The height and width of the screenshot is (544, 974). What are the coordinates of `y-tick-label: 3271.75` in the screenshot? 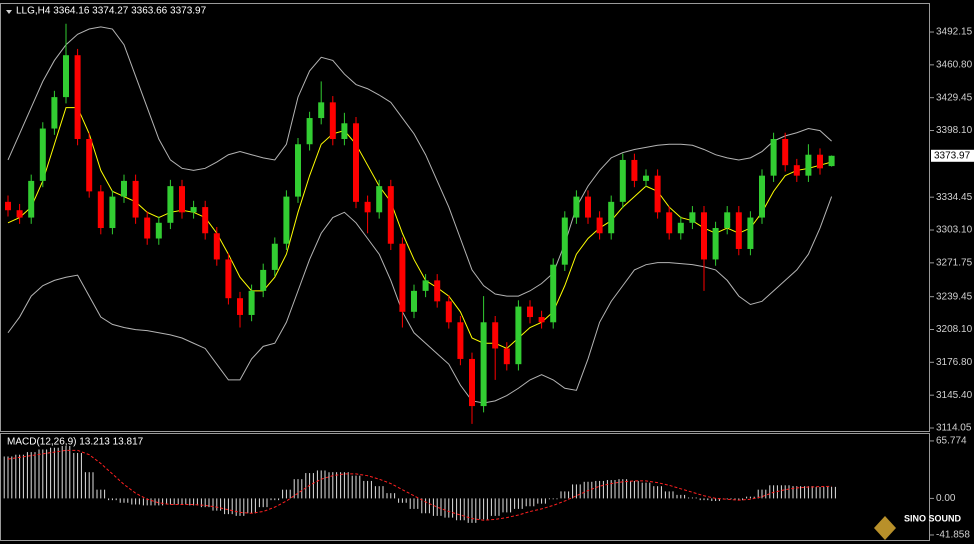 It's located at (954, 262).